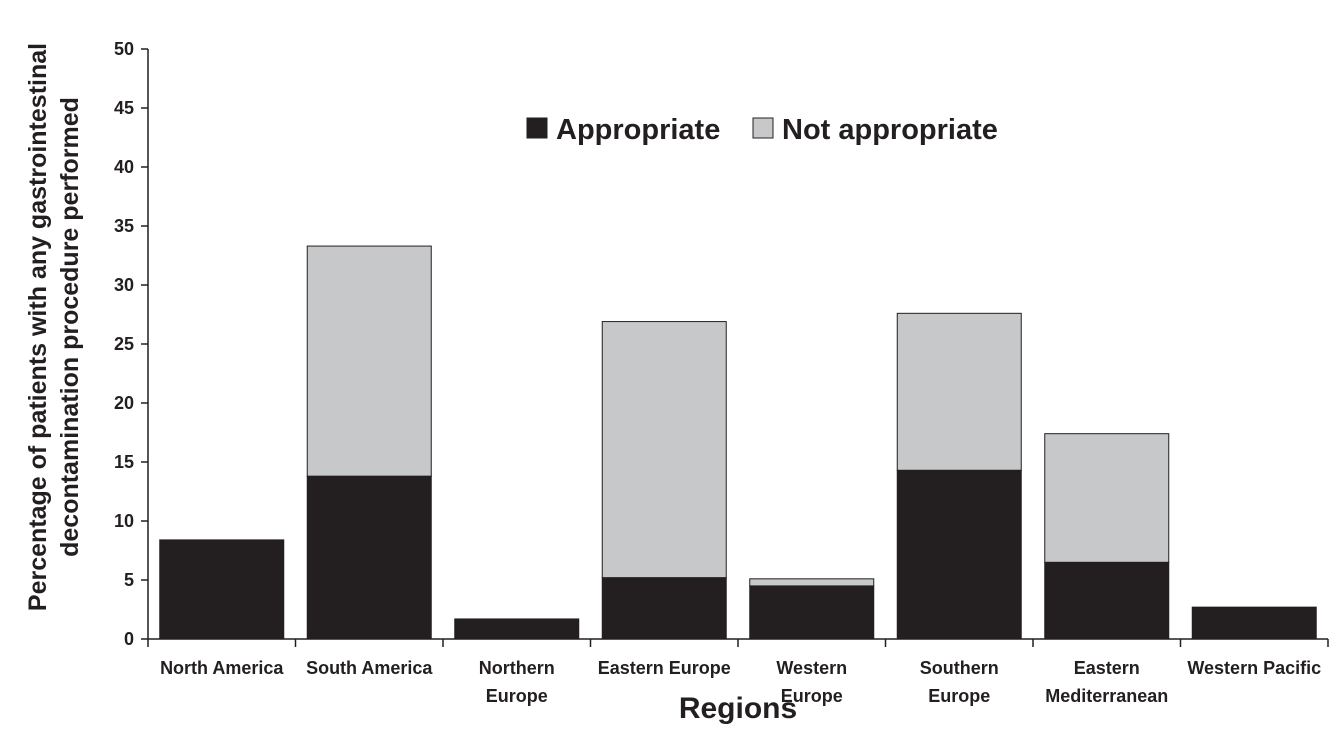  What do you see at coordinates (959, 668) in the screenshot?
I see `x-category-label-line: Southern` at bounding box center [959, 668].